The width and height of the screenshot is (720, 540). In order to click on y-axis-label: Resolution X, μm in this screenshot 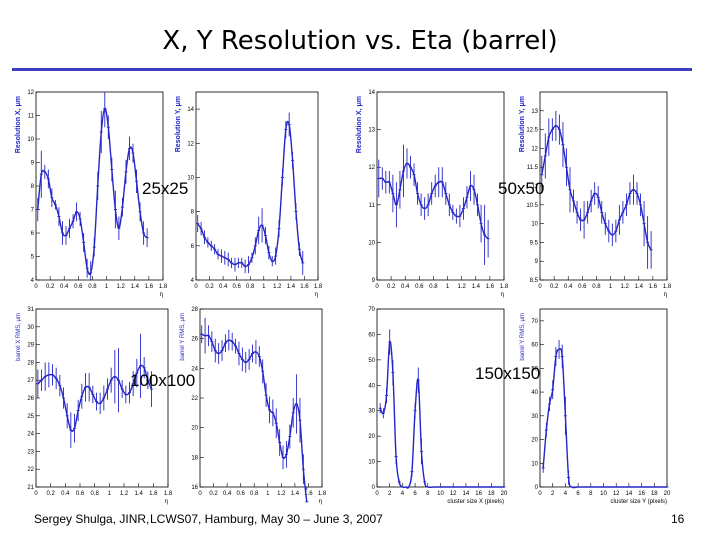, I will do `click(359, 124)`.